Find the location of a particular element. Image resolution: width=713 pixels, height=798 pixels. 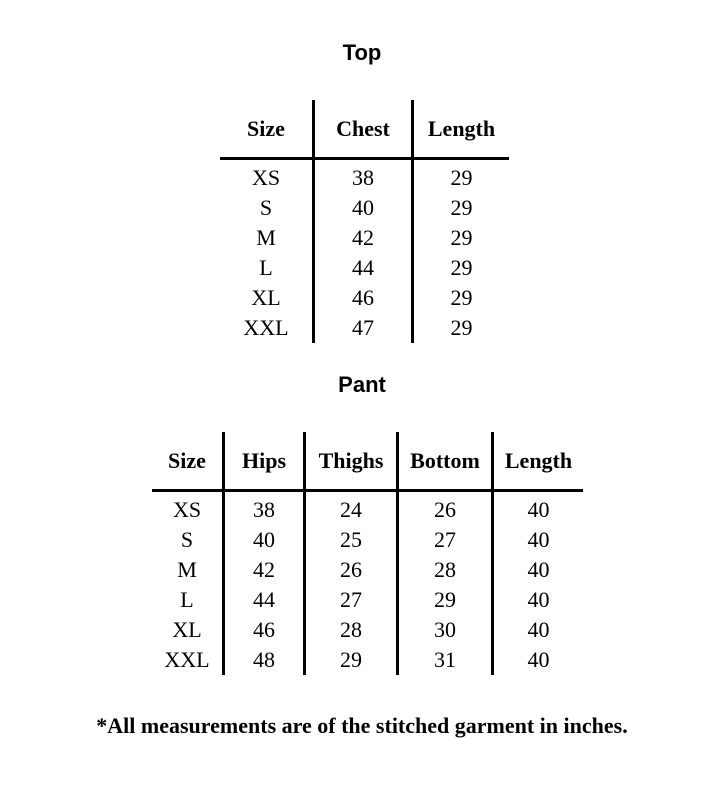

table-row: L 44 27 29 40 is located at coordinates (367, 600).